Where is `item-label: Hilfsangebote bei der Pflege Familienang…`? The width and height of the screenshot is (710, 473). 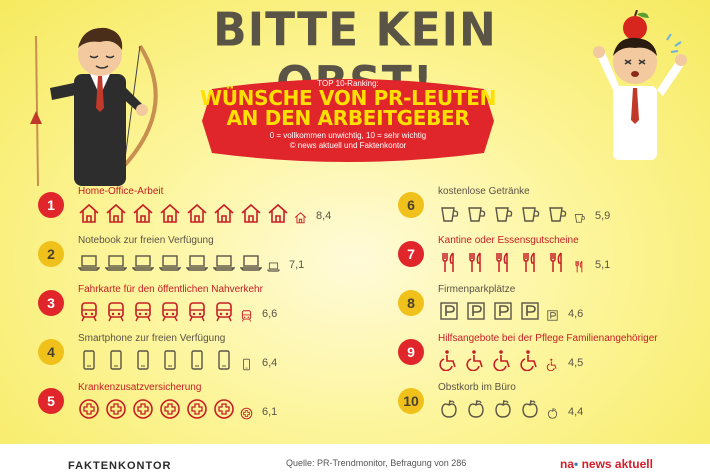
item-label: Hilfsangebote bei der Pflege Familienang… is located at coordinates (548, 338).